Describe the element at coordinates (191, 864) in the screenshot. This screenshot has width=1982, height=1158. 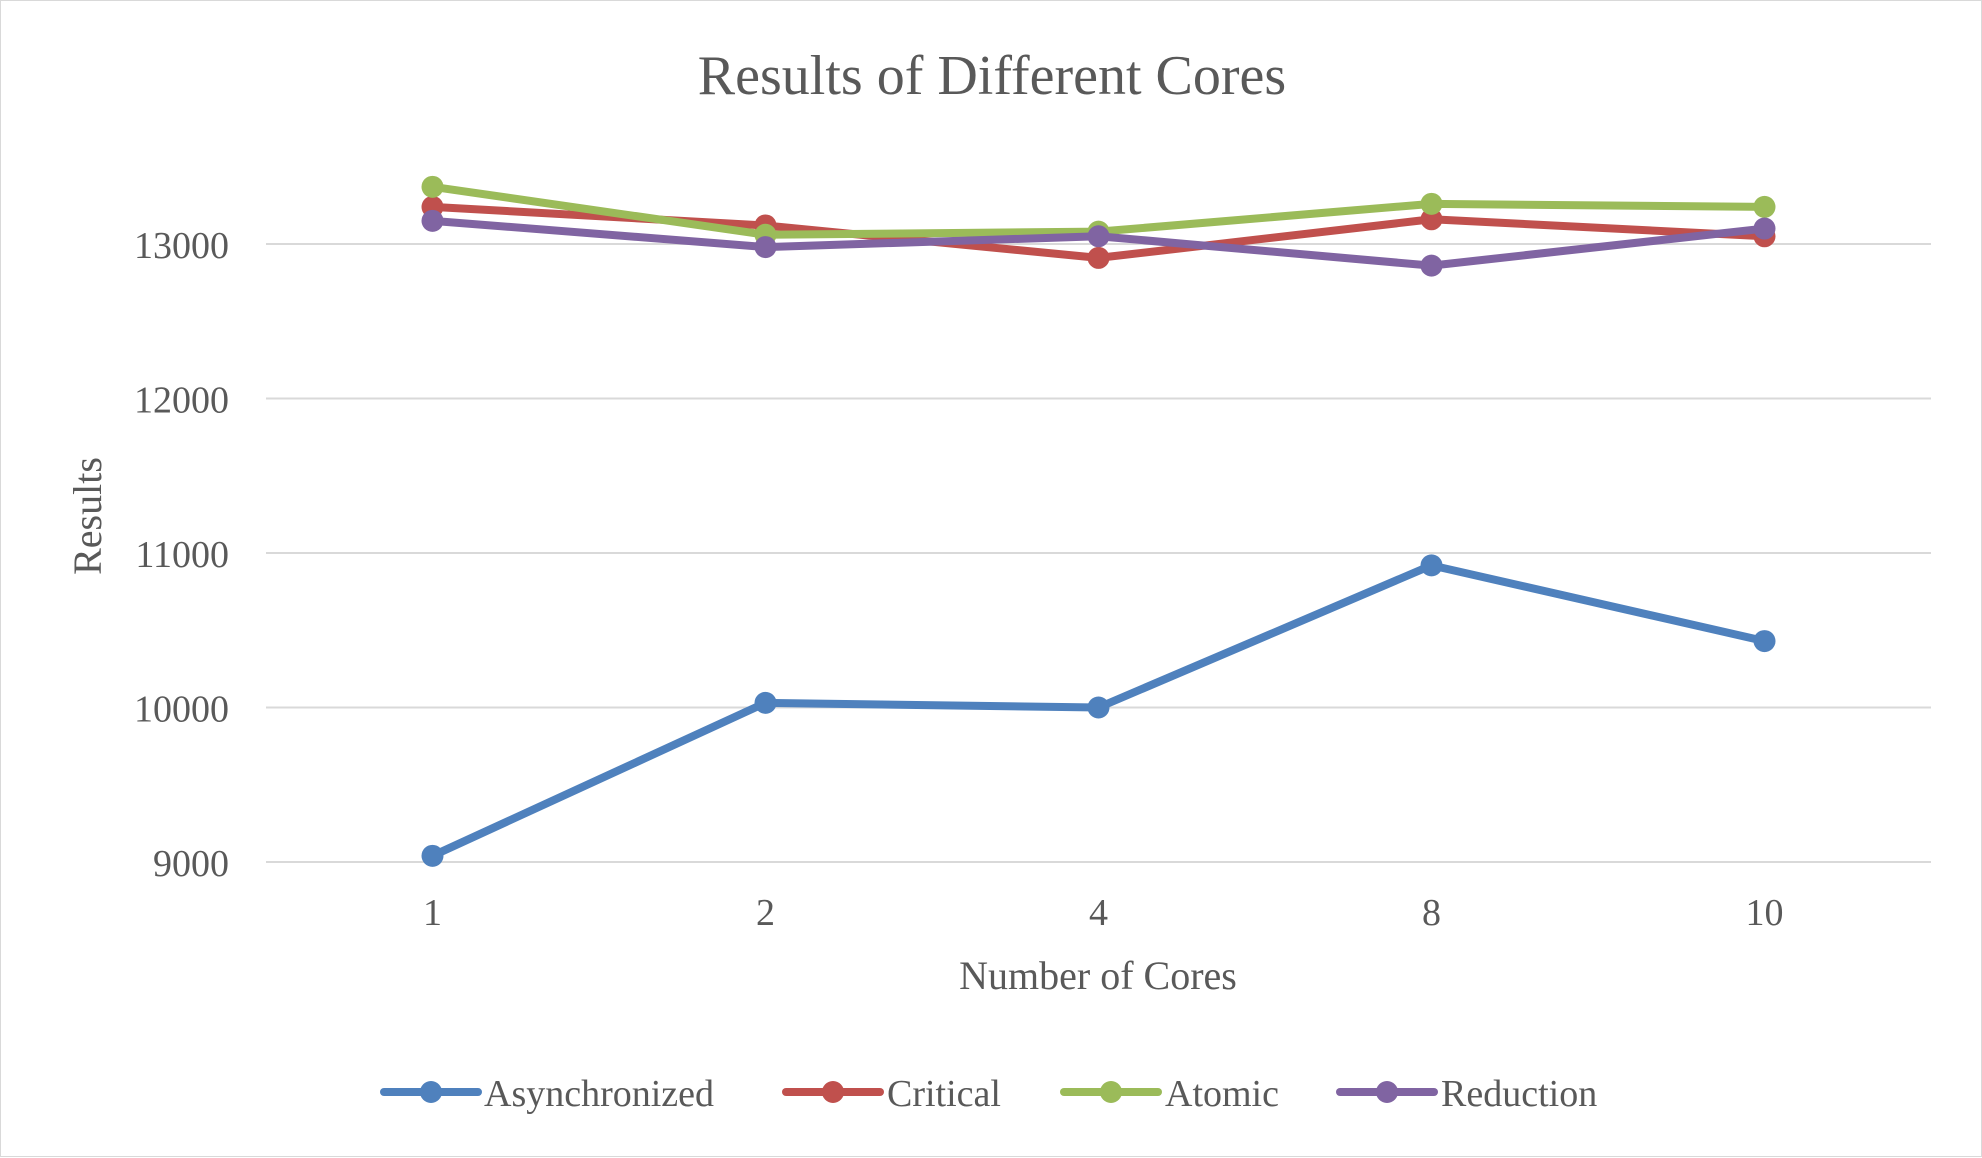
I see `y-tick-label: 9000` at that location.